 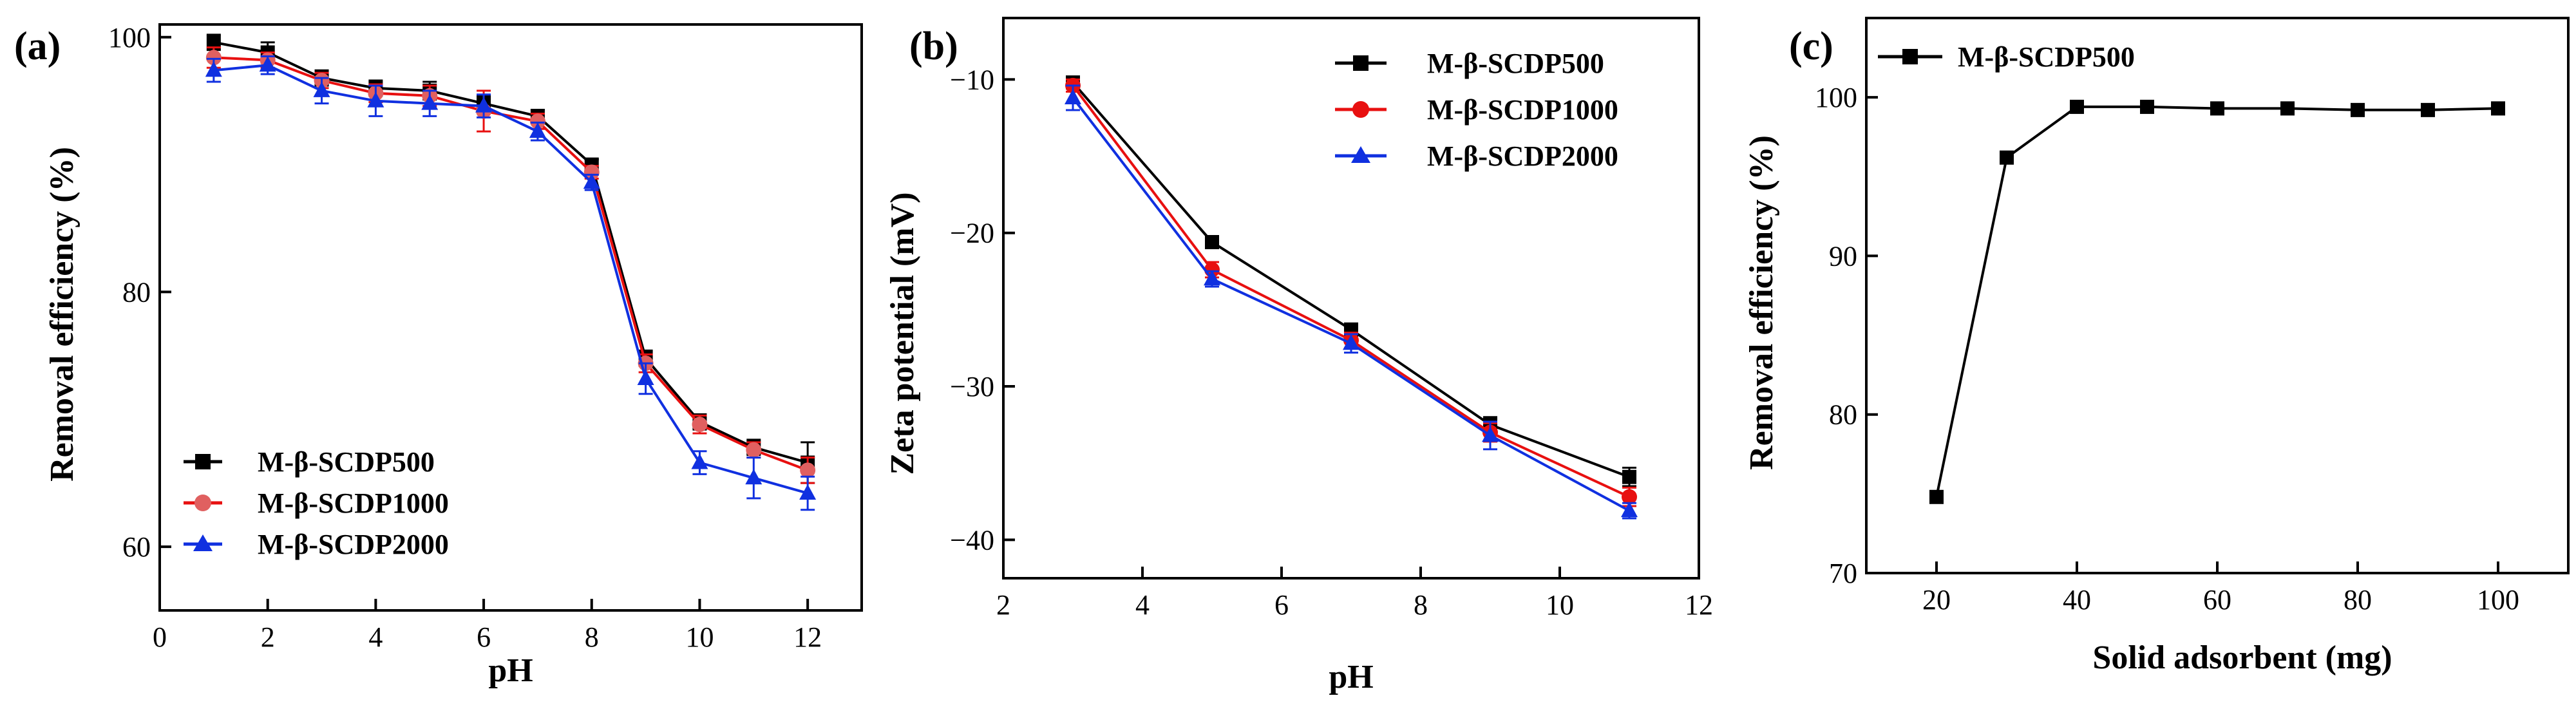 I want to click on legend-b-label-0: M-β-SCDP500, so click(x=1515, y=64).